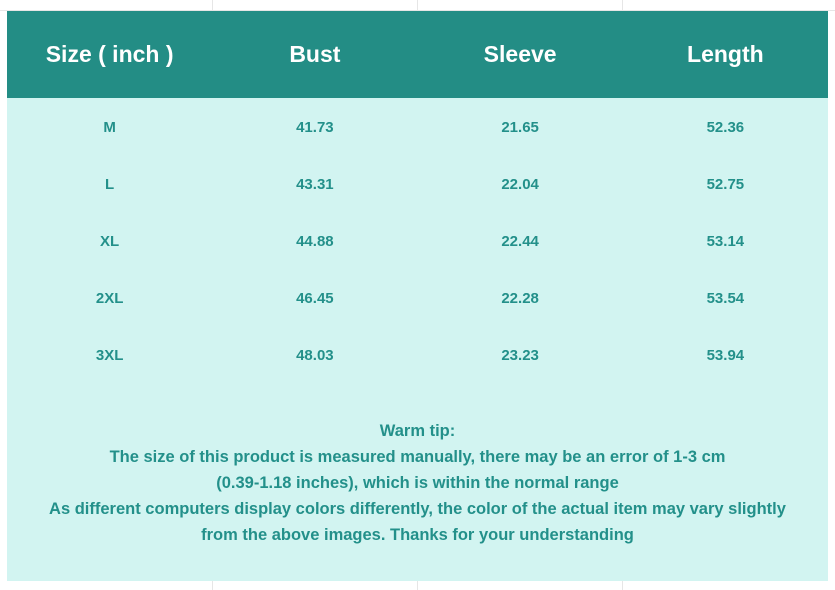 This screenshot has height=590, width=835. What do you see at coordinates (315, 241) in the screenshot?
I see `cell-bust: 44.88` at bounding box center [315, 241].